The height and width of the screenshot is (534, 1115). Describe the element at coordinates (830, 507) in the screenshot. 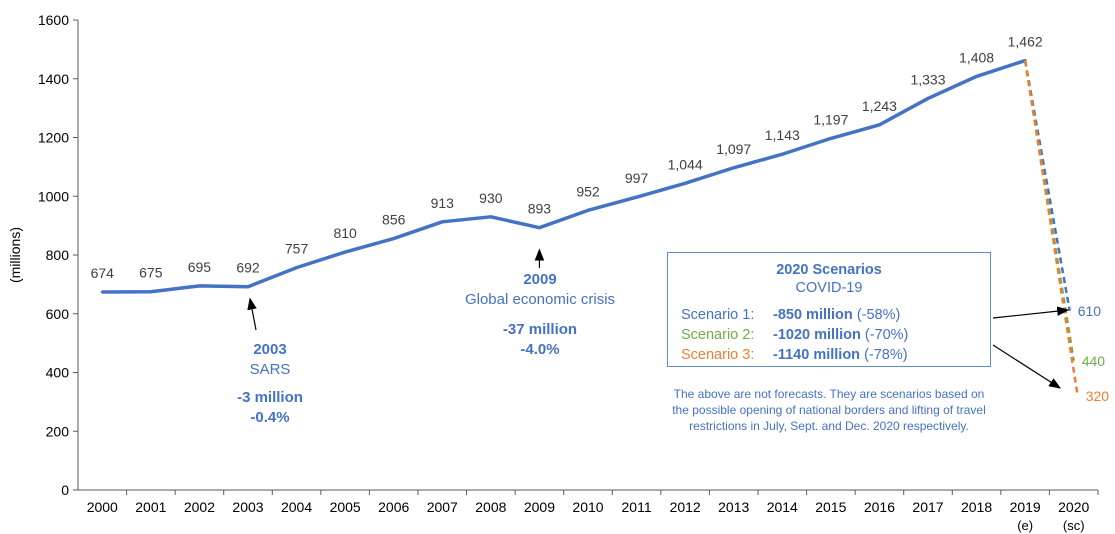

I see `x-tick-label: 2015` at that location.